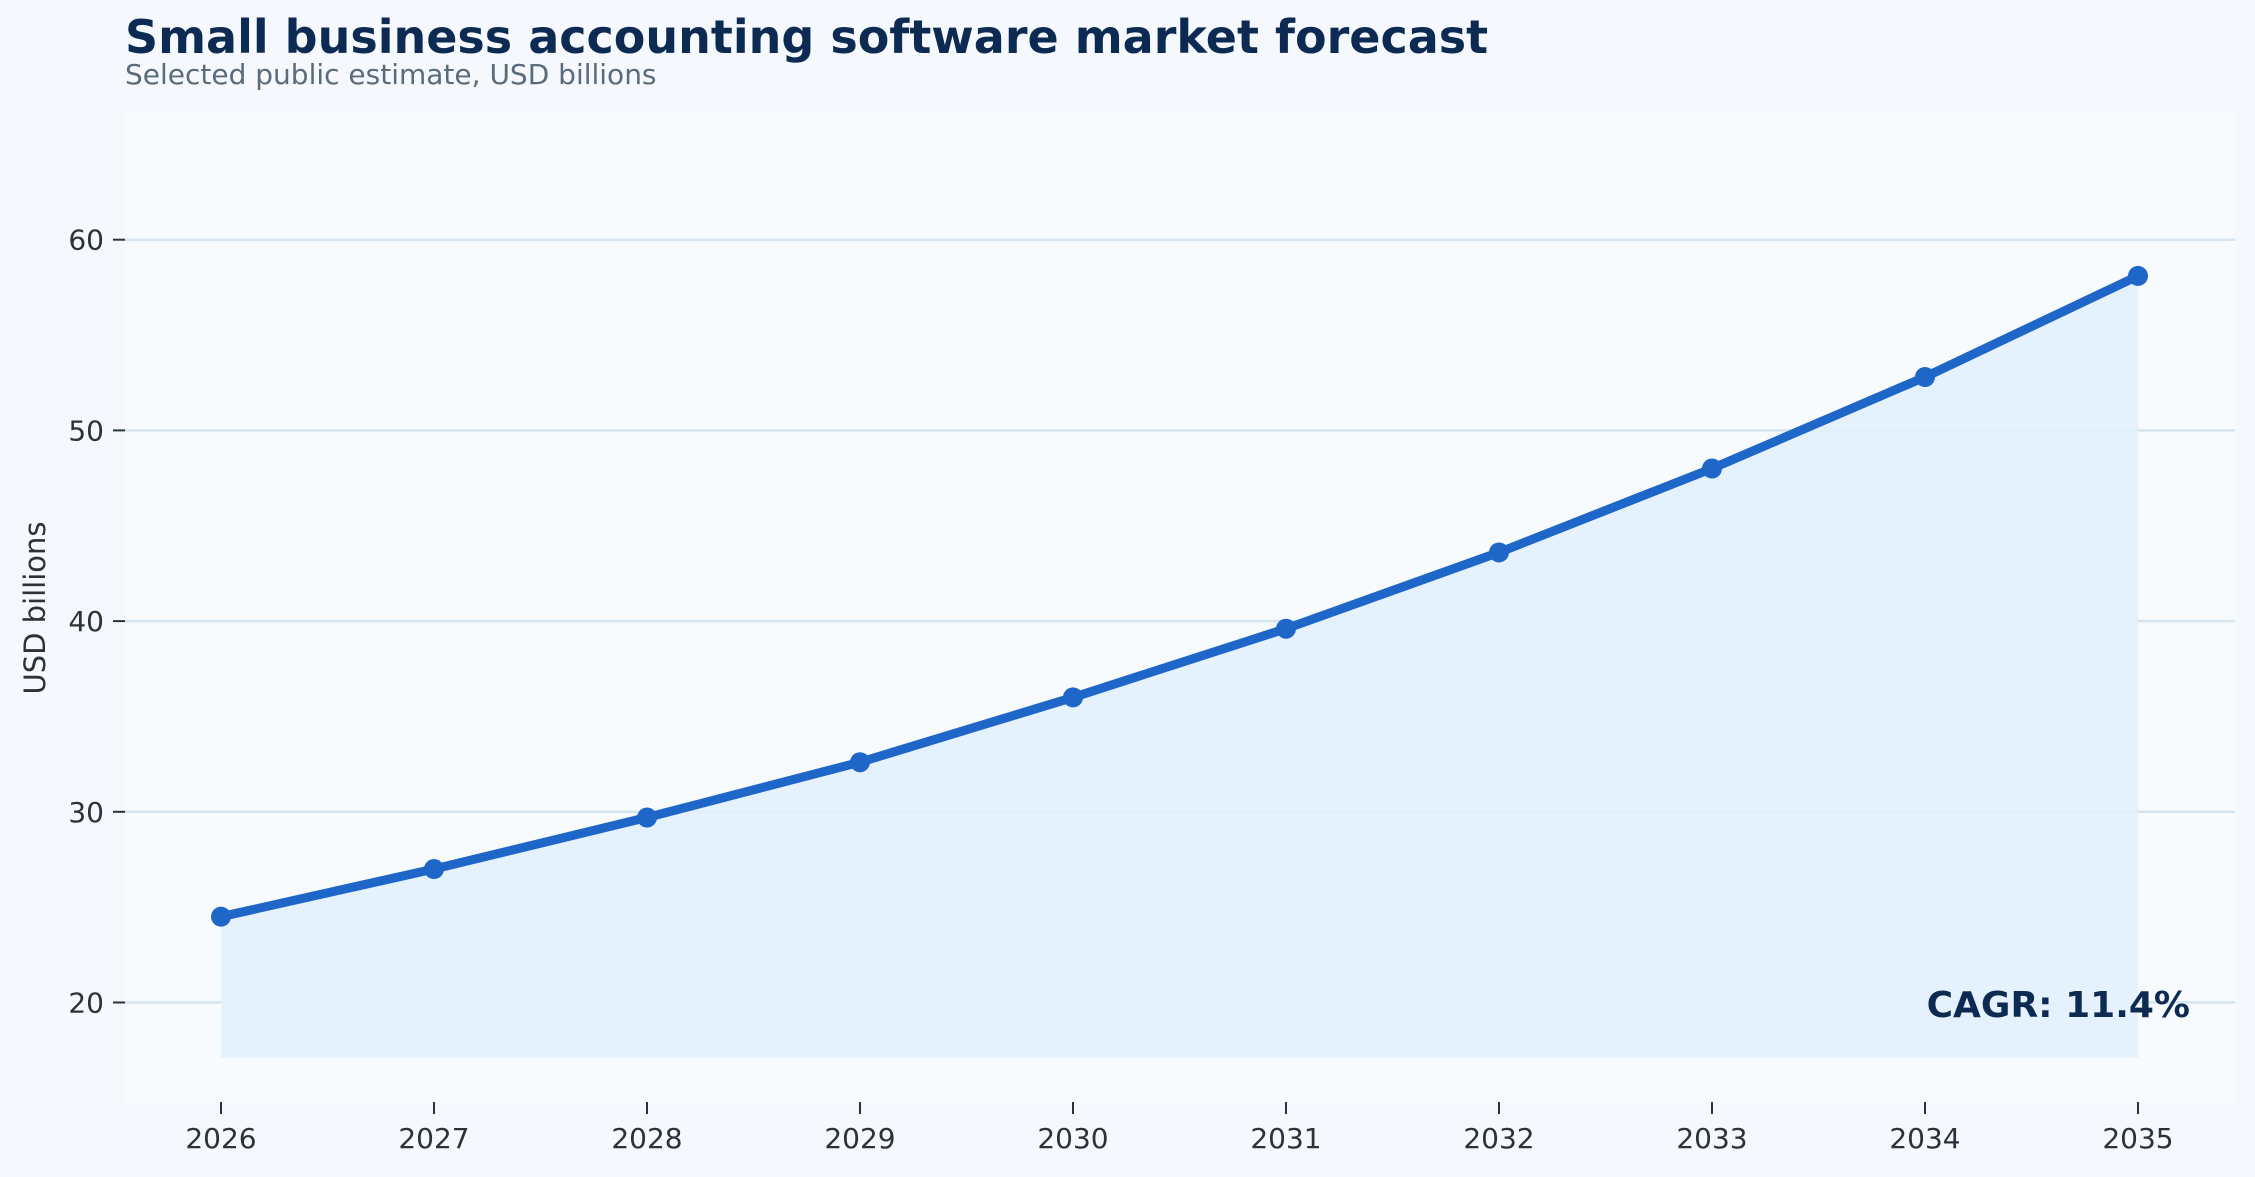 This screenshot has height=1177, width=2255. Describe the element at coordinates (86, 621) in the screenshot. I see `y-tick-label-40: 40` at that location.